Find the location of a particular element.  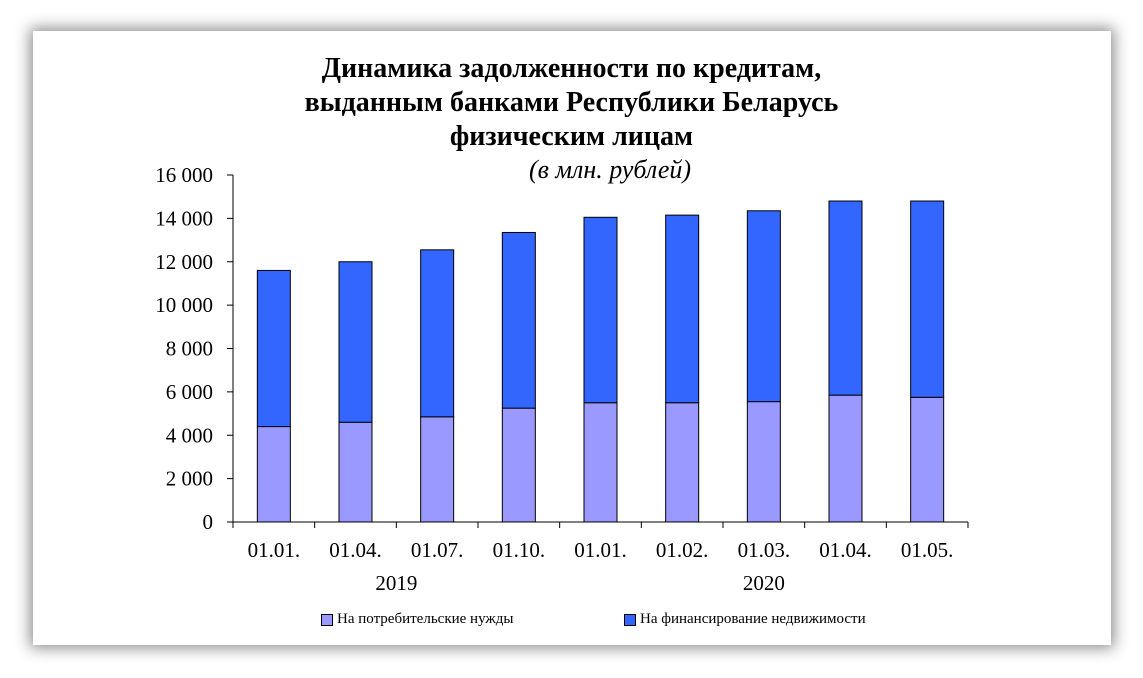

y-tick-label: 6 000 is located at coordinates (189, 392).